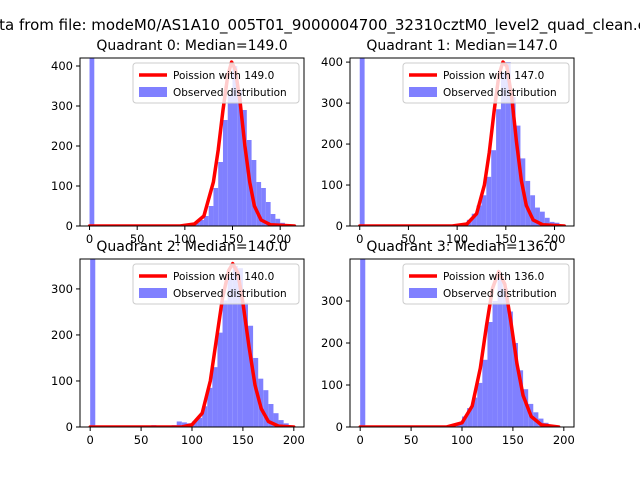 The height and width of the screenshot is (480, 640). What do you see at coordinates (223, 277) in the screenshot?
I see `legend-poisson-label: Poission with 140.0` at bounding box center [223, 277].